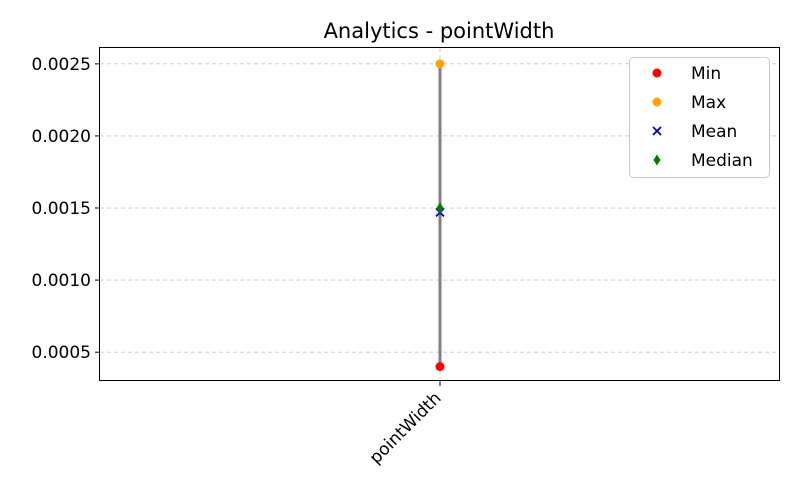 The image size is (800, 500). What do you see at coordinates (657, 160) in the screenshot?
I see `legend-marker-median` at bounding box center [657, 160].